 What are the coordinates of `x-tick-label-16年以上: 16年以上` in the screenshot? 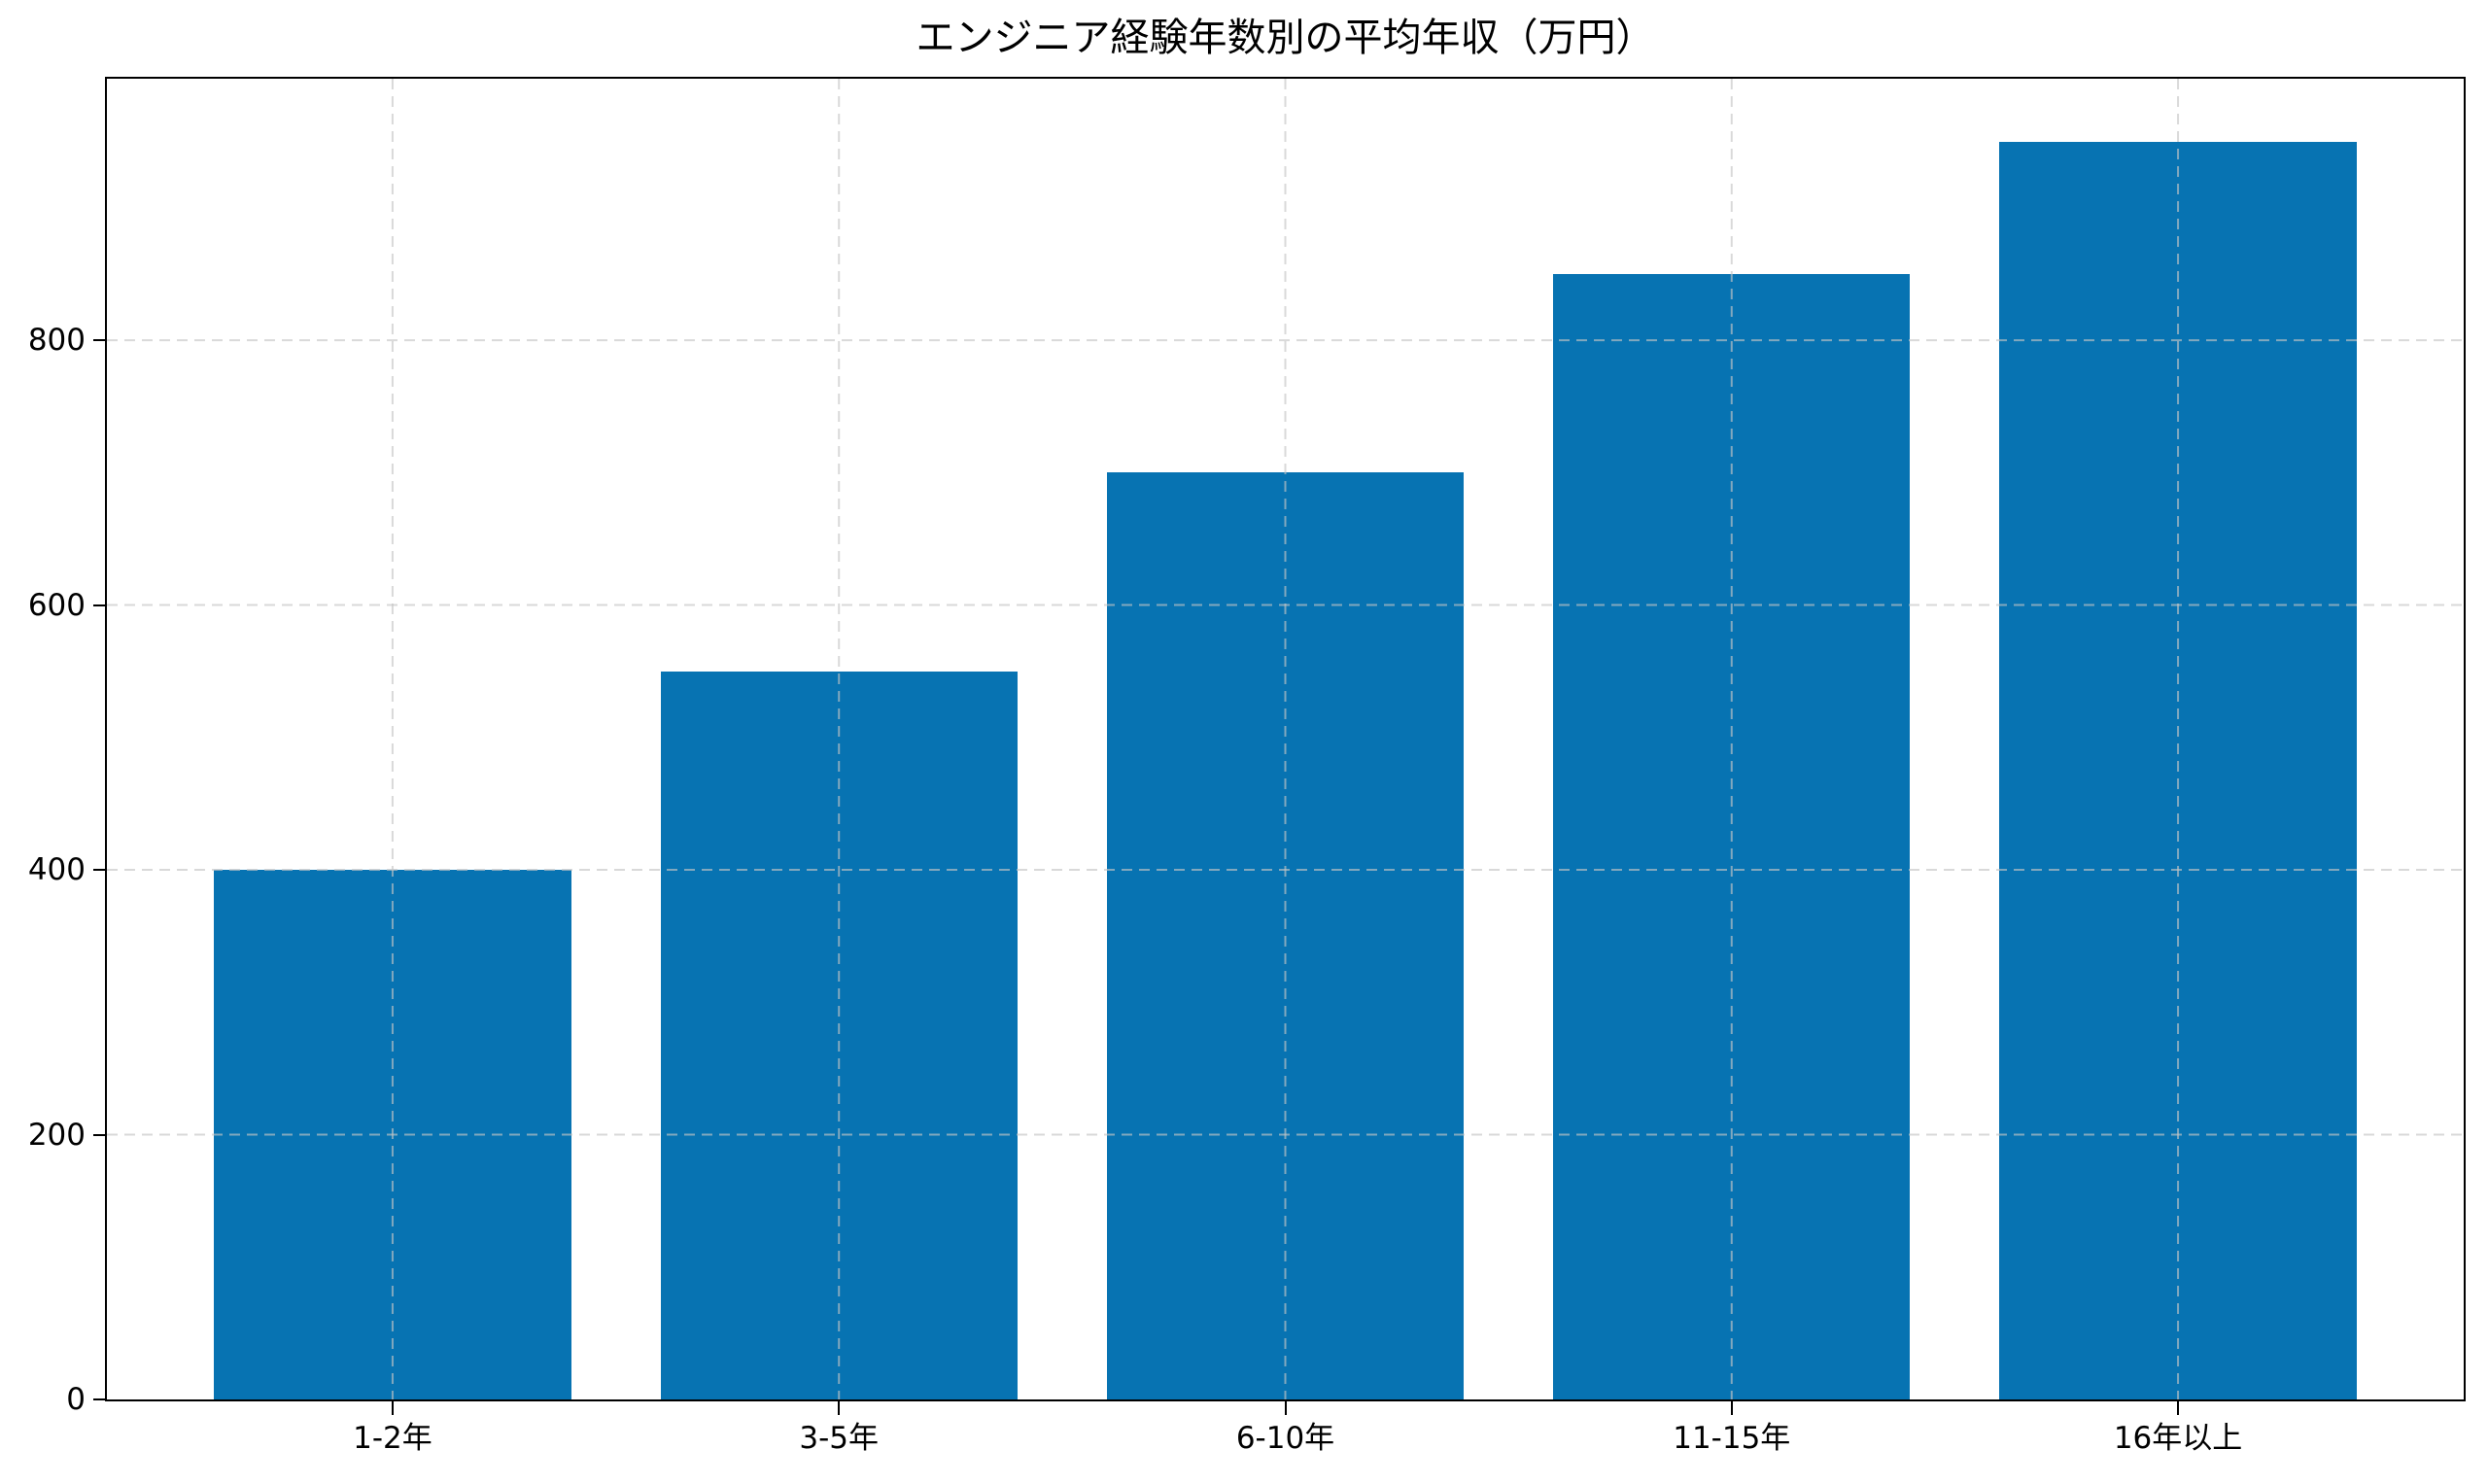 It's located at (2178, 1438).